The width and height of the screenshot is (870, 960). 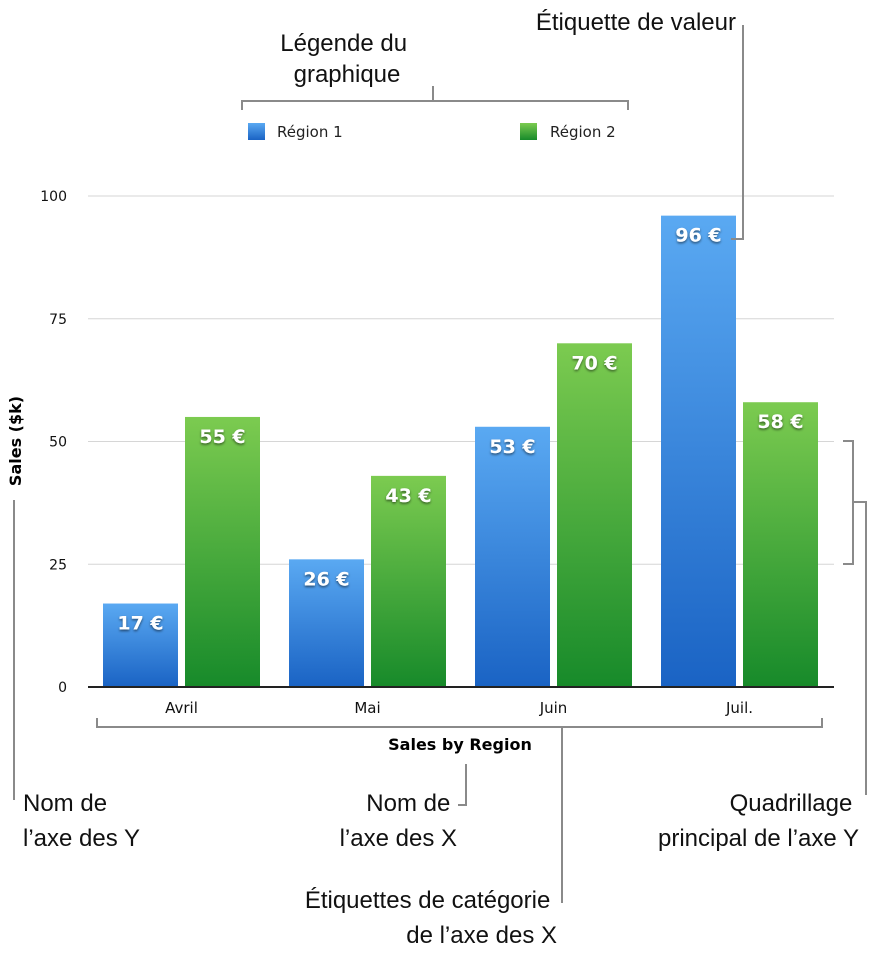 I want to click on y-tick-label: 100, so click(x=53, y=197).